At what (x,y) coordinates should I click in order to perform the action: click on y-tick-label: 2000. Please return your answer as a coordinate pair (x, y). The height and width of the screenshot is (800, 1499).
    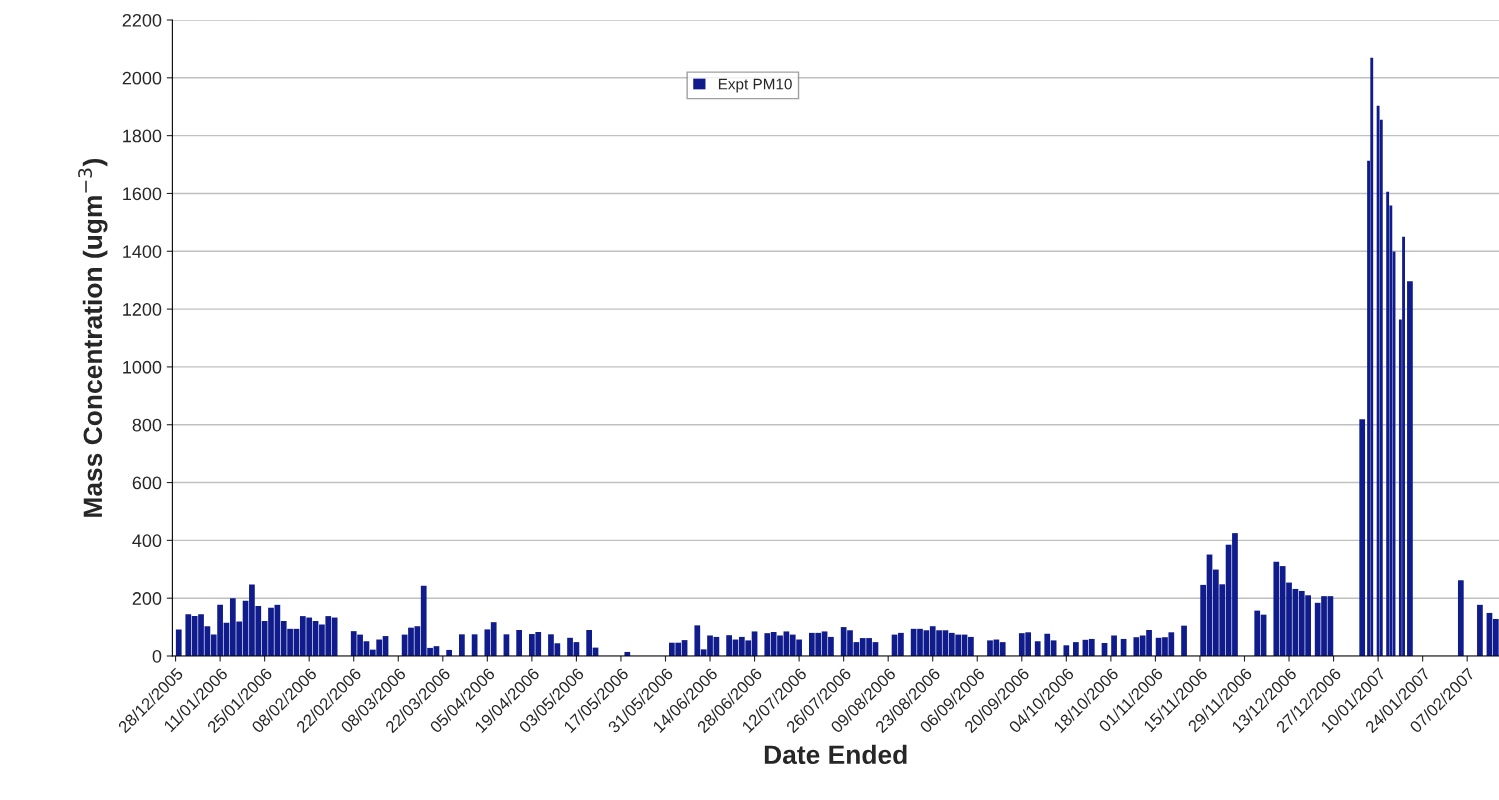
    Looking at the image, I should click on (142, 78).